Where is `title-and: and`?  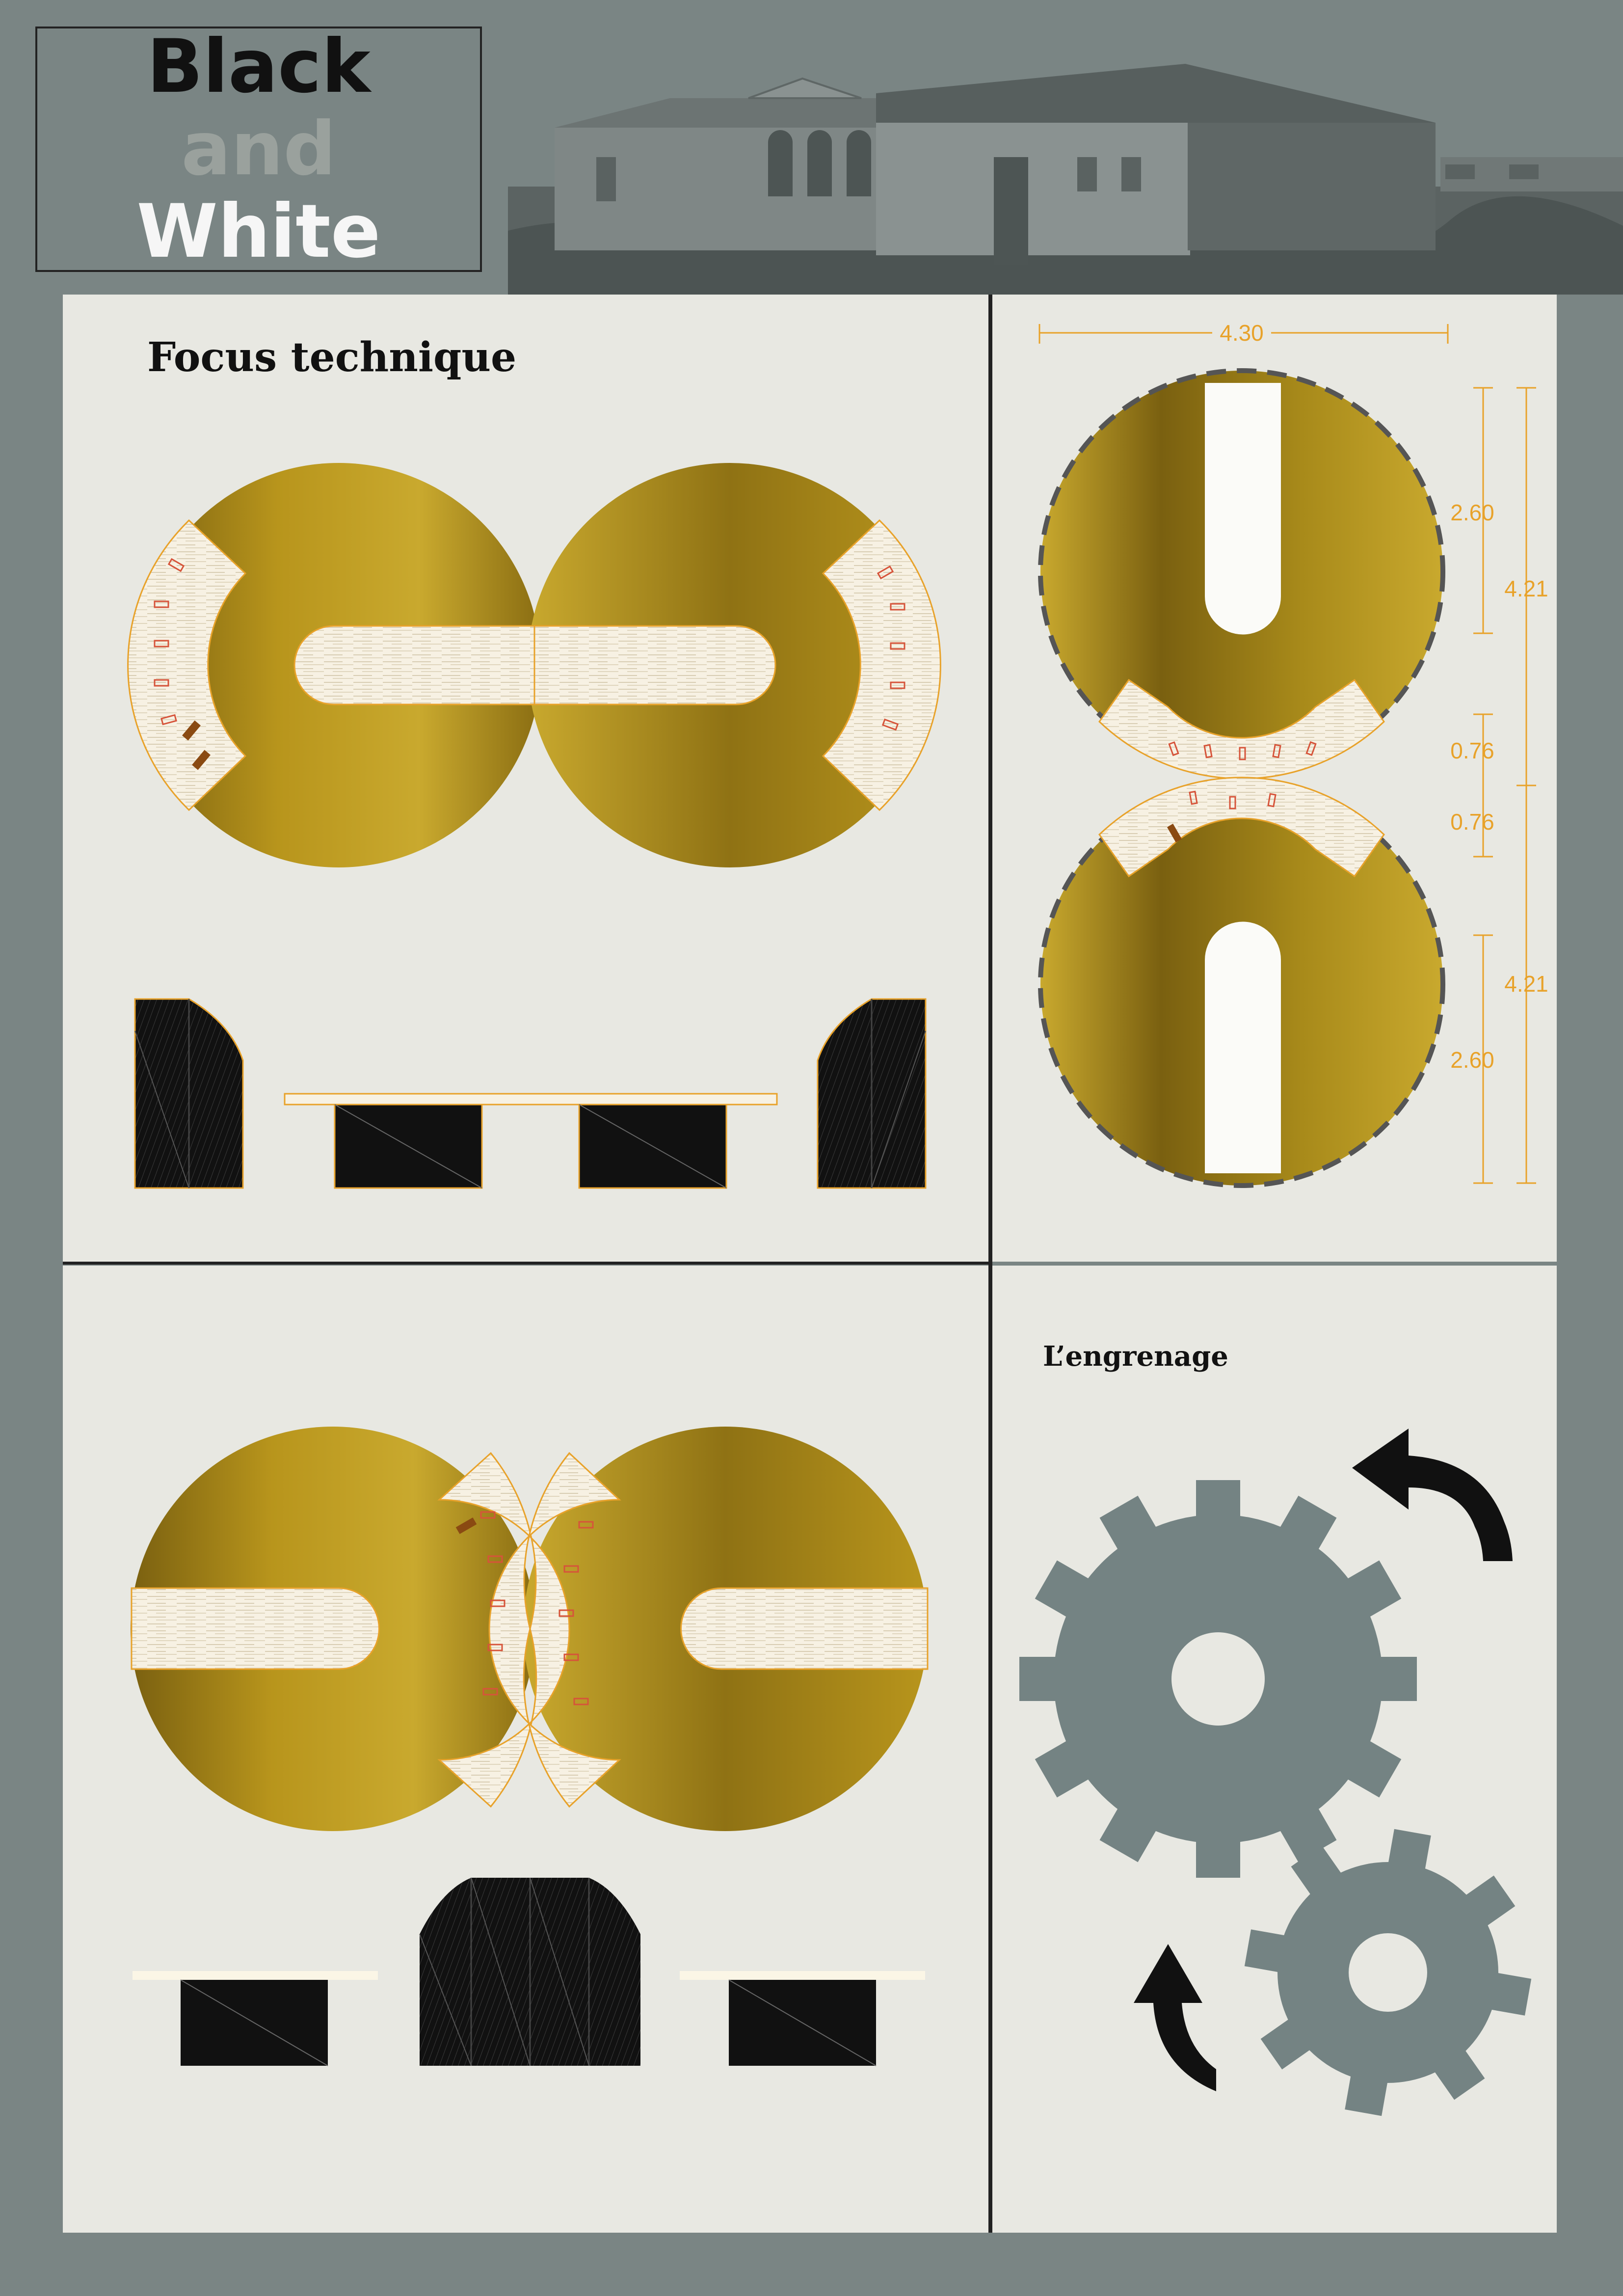 title-and: and is located at coordinates (258, 149).